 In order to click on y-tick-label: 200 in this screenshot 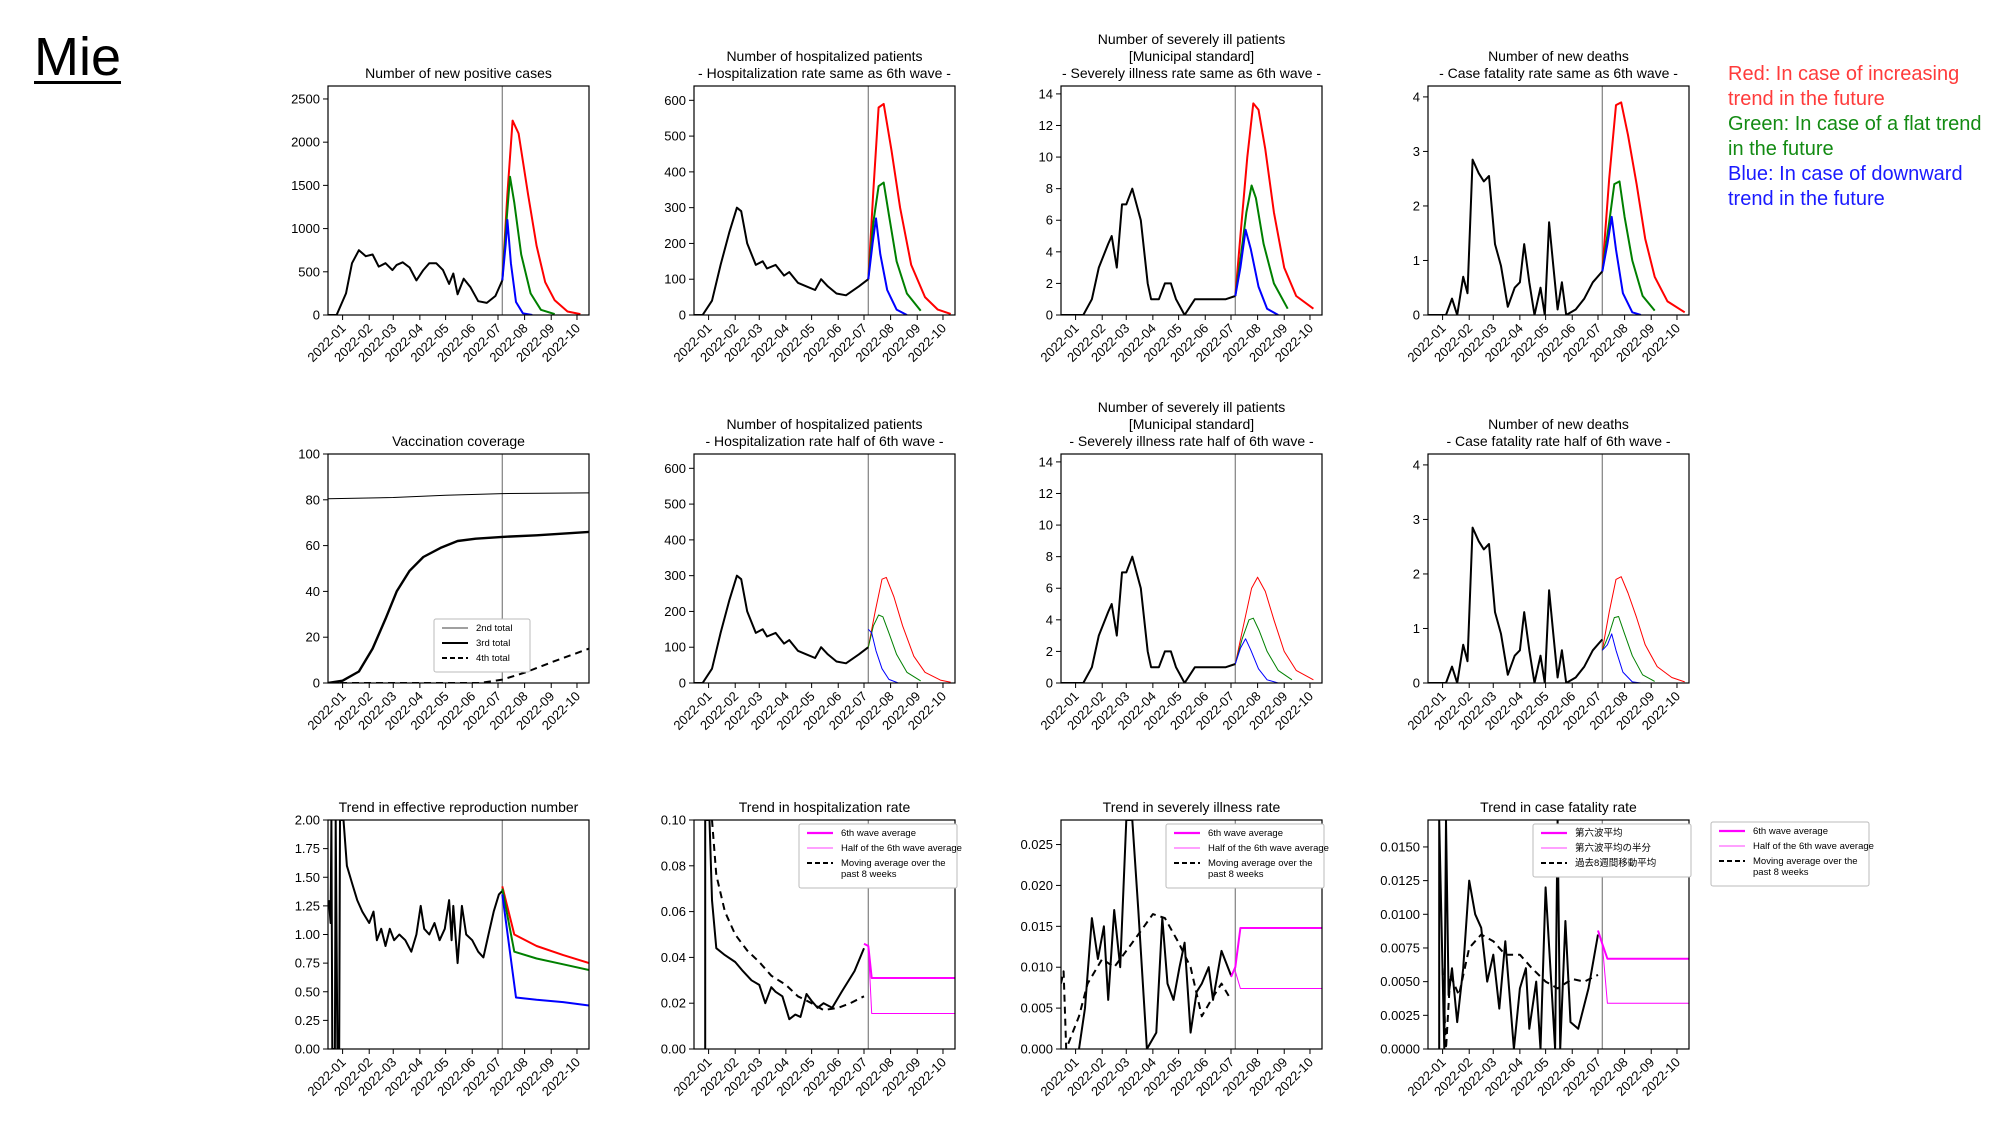, I will do `click(675, 611)`.